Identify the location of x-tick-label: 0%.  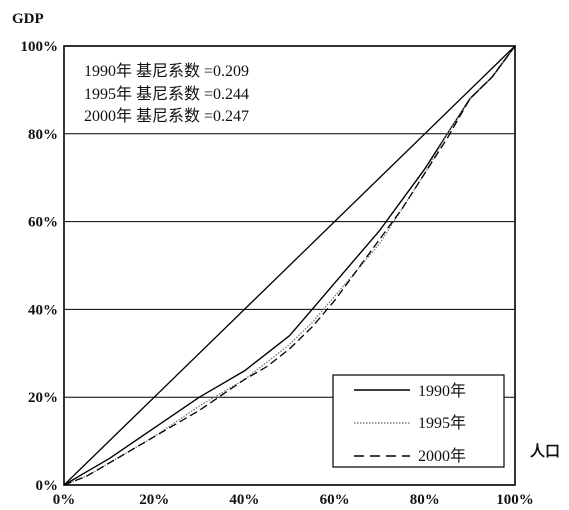
(64, 500).